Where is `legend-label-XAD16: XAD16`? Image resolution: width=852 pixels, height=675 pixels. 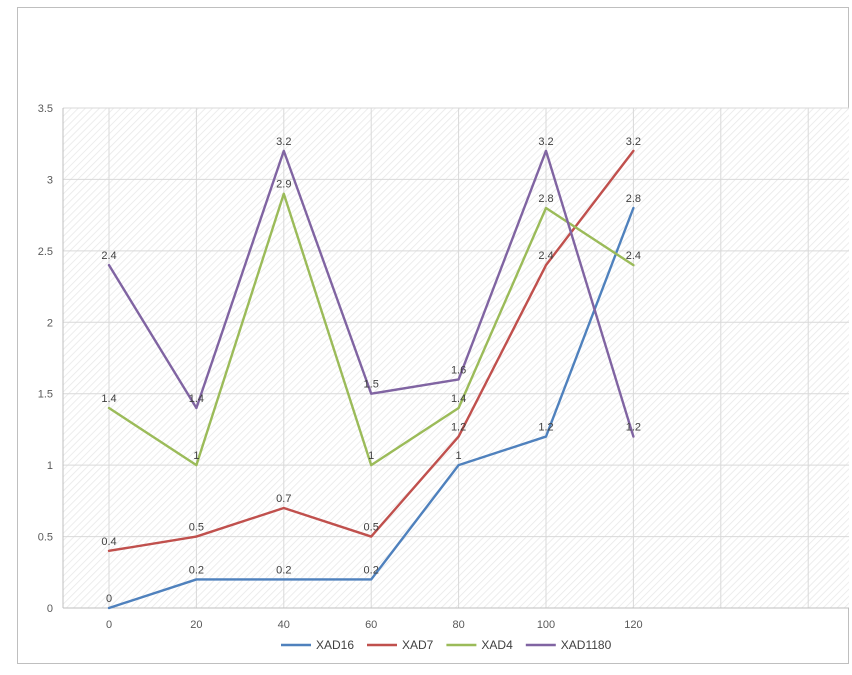
legend-label-XAD16: XAD16 is located at coordinates (335, 645).